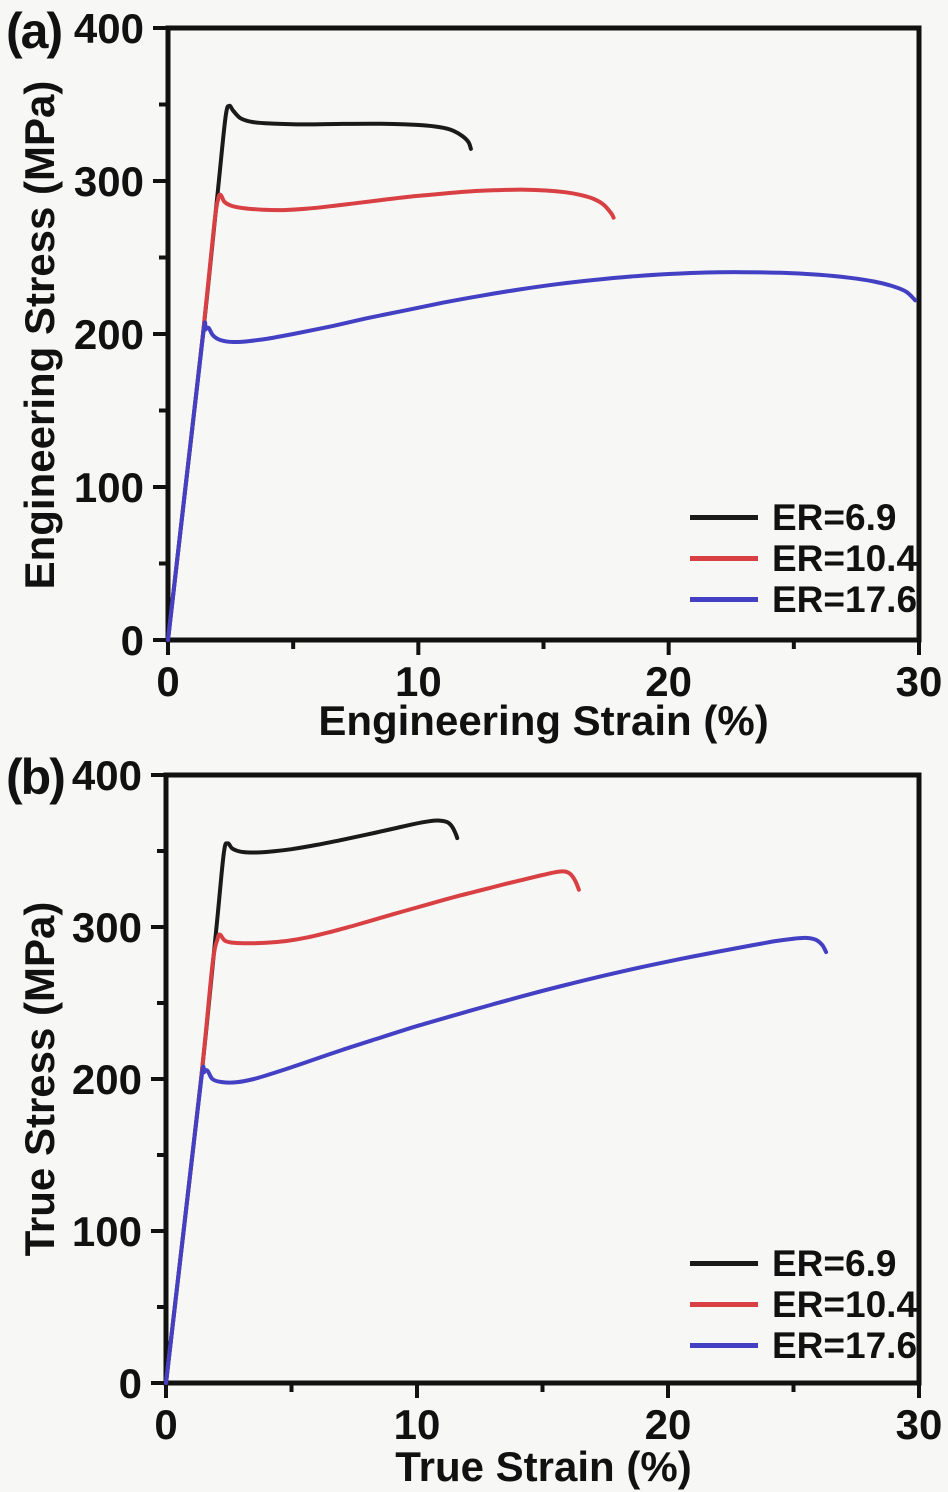 The height and width of the screenshot is (1492, 948). Describe the element at coordinates (543, 1466) in the screenshot. I see `x-axis-title-b: True Strain (%)` at that location.